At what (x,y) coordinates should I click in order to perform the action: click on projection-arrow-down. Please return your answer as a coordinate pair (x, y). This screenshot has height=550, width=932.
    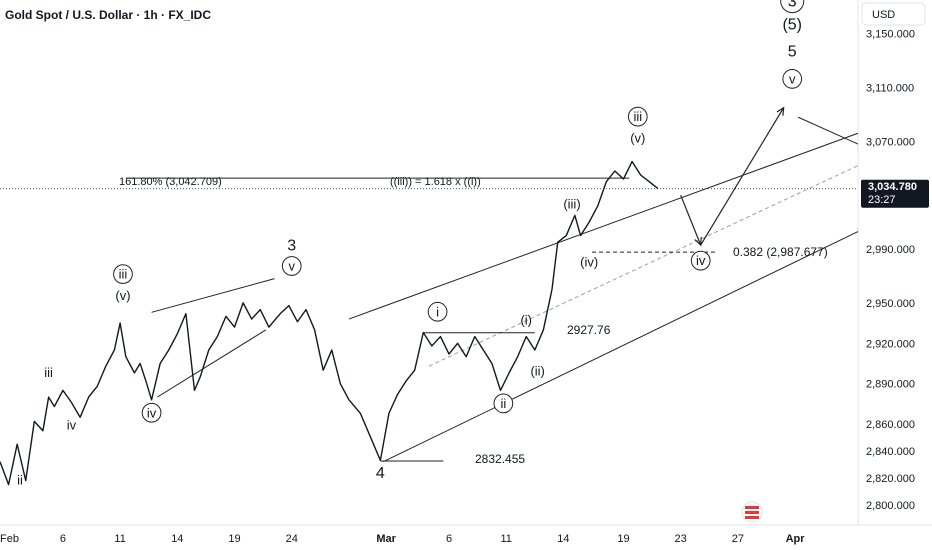
    Looking at the image, I should click on (698, 241).